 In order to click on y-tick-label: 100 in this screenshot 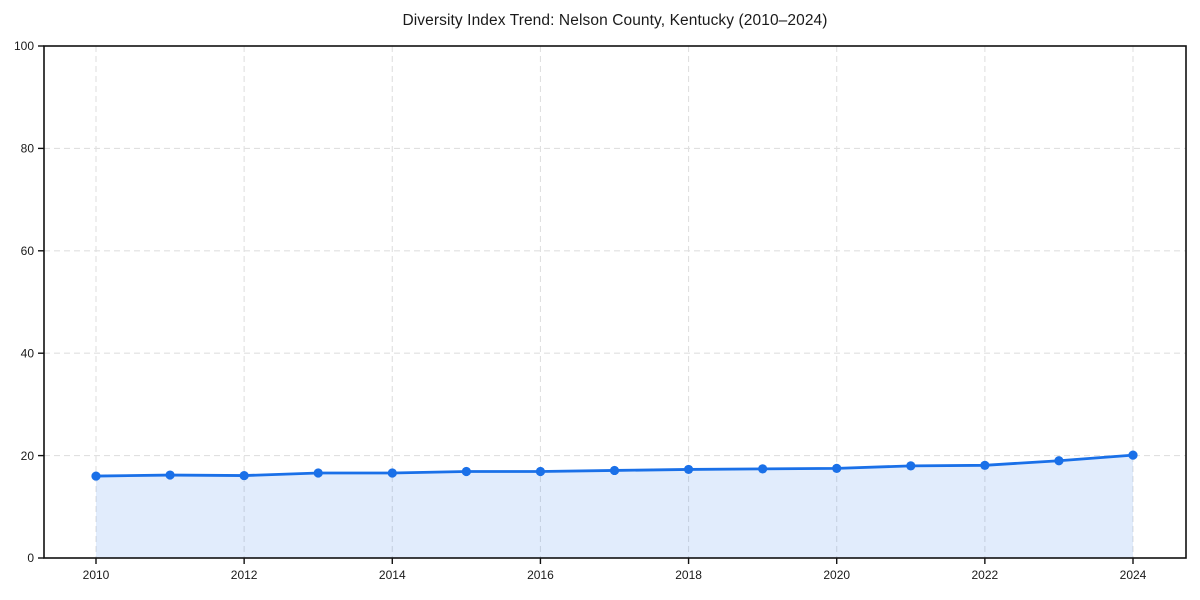, I will do `click(24, 46)`.